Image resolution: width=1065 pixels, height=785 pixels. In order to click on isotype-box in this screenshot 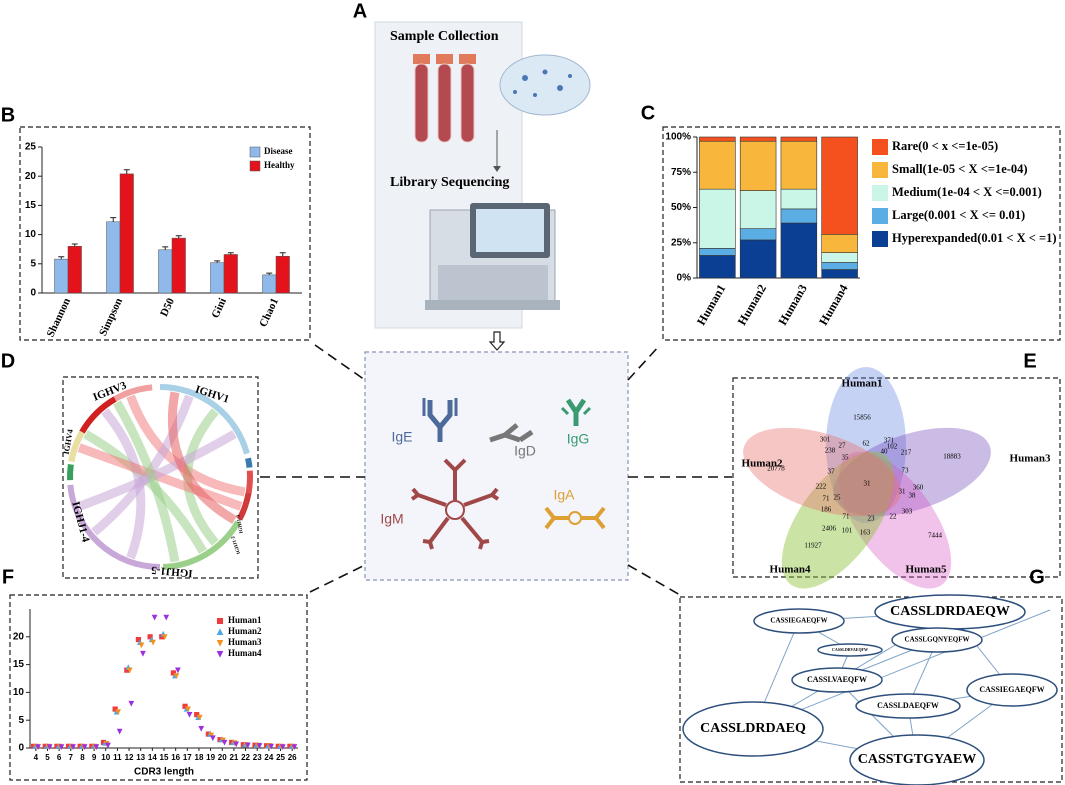, I will do `click(496, 466)`.